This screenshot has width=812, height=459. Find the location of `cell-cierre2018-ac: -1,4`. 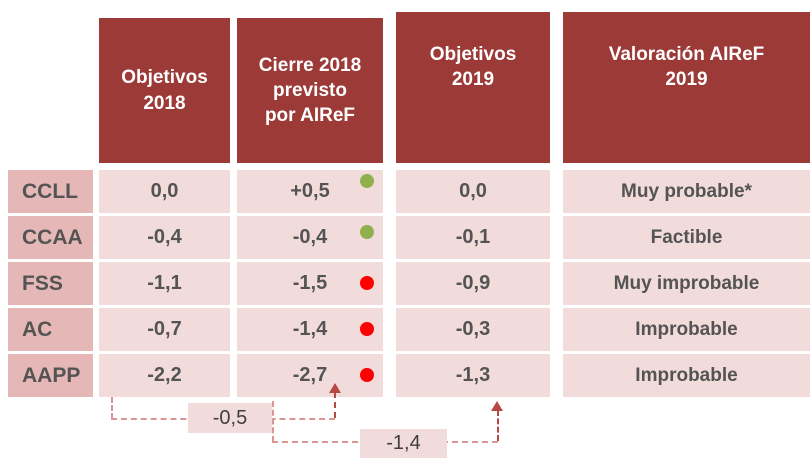

cell-cierre2018-ac: -1,4 is located at coordinates (310, 329).